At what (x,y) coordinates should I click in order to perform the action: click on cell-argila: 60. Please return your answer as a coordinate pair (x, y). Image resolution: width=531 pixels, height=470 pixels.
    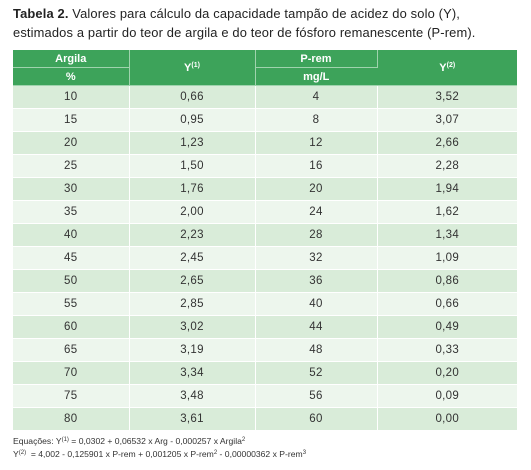
    Looking at the image, I should click on (71, 327).